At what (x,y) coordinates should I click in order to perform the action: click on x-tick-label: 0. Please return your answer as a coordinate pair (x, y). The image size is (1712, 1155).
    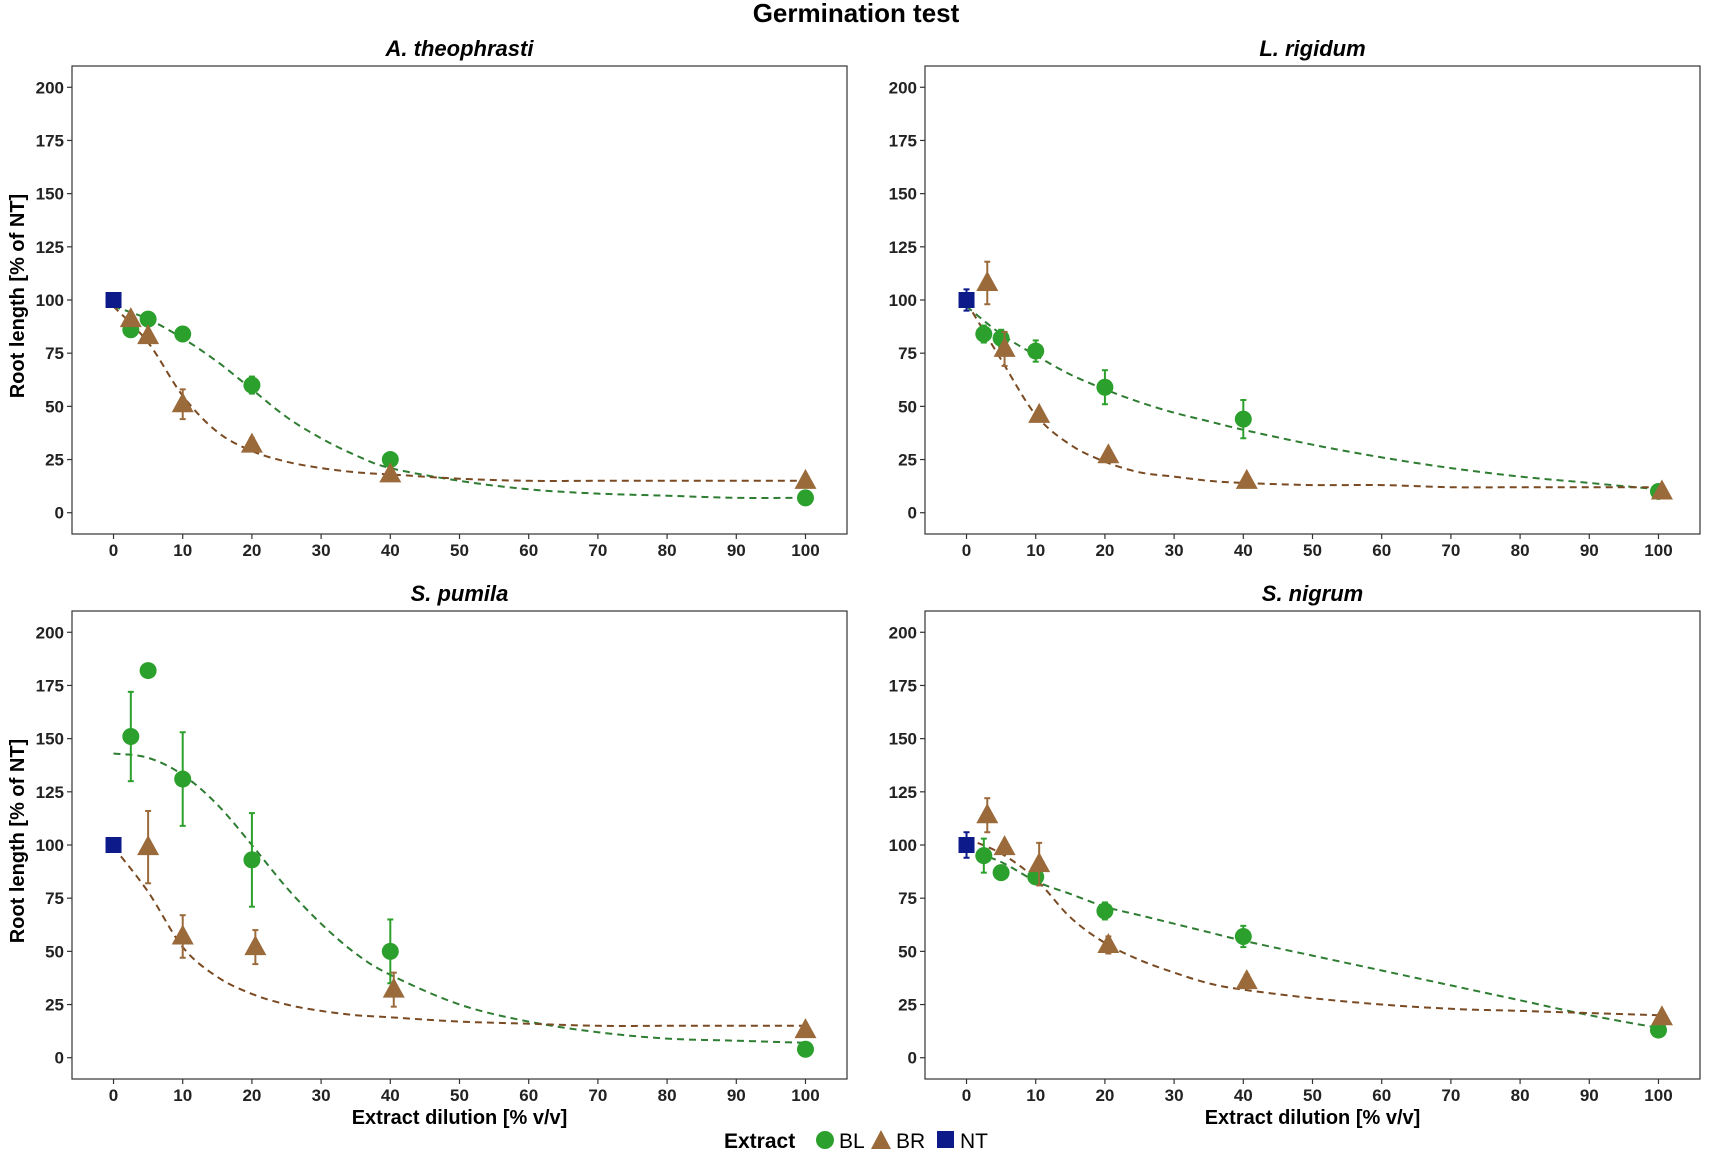
    Looking at the image, I should click on (113, 550).